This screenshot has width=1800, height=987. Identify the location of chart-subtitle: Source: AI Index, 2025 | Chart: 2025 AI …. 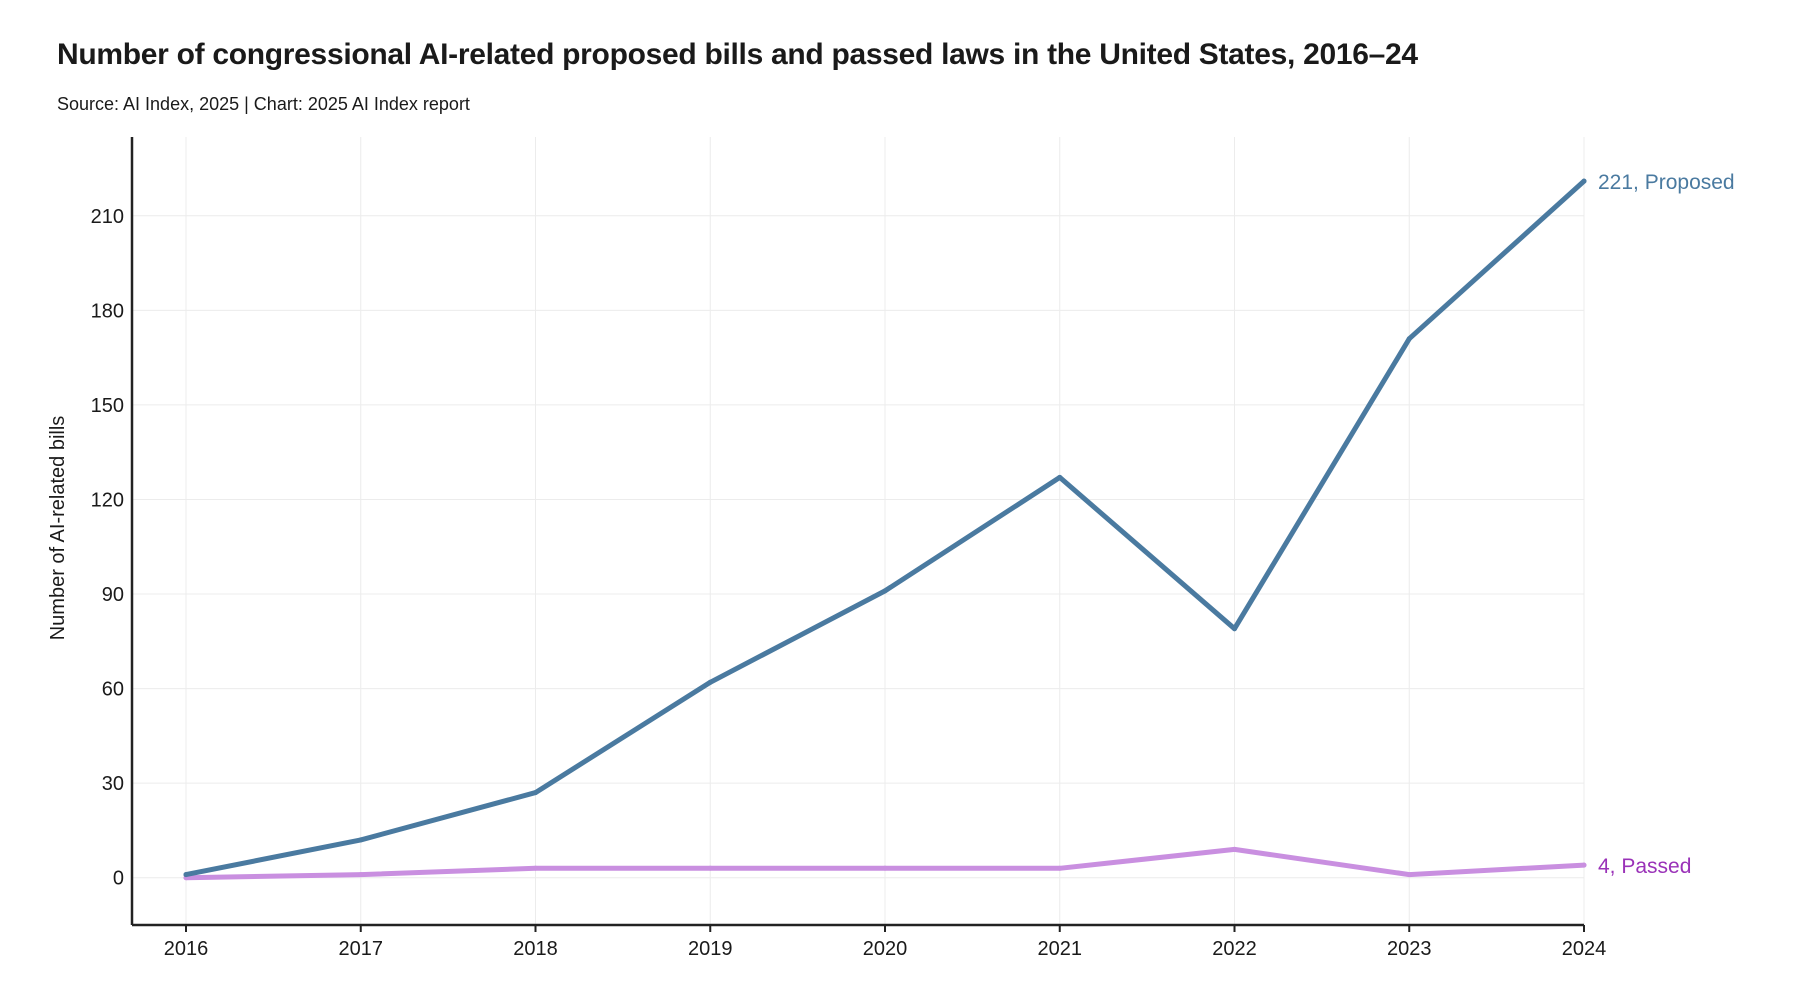
(263, 104).